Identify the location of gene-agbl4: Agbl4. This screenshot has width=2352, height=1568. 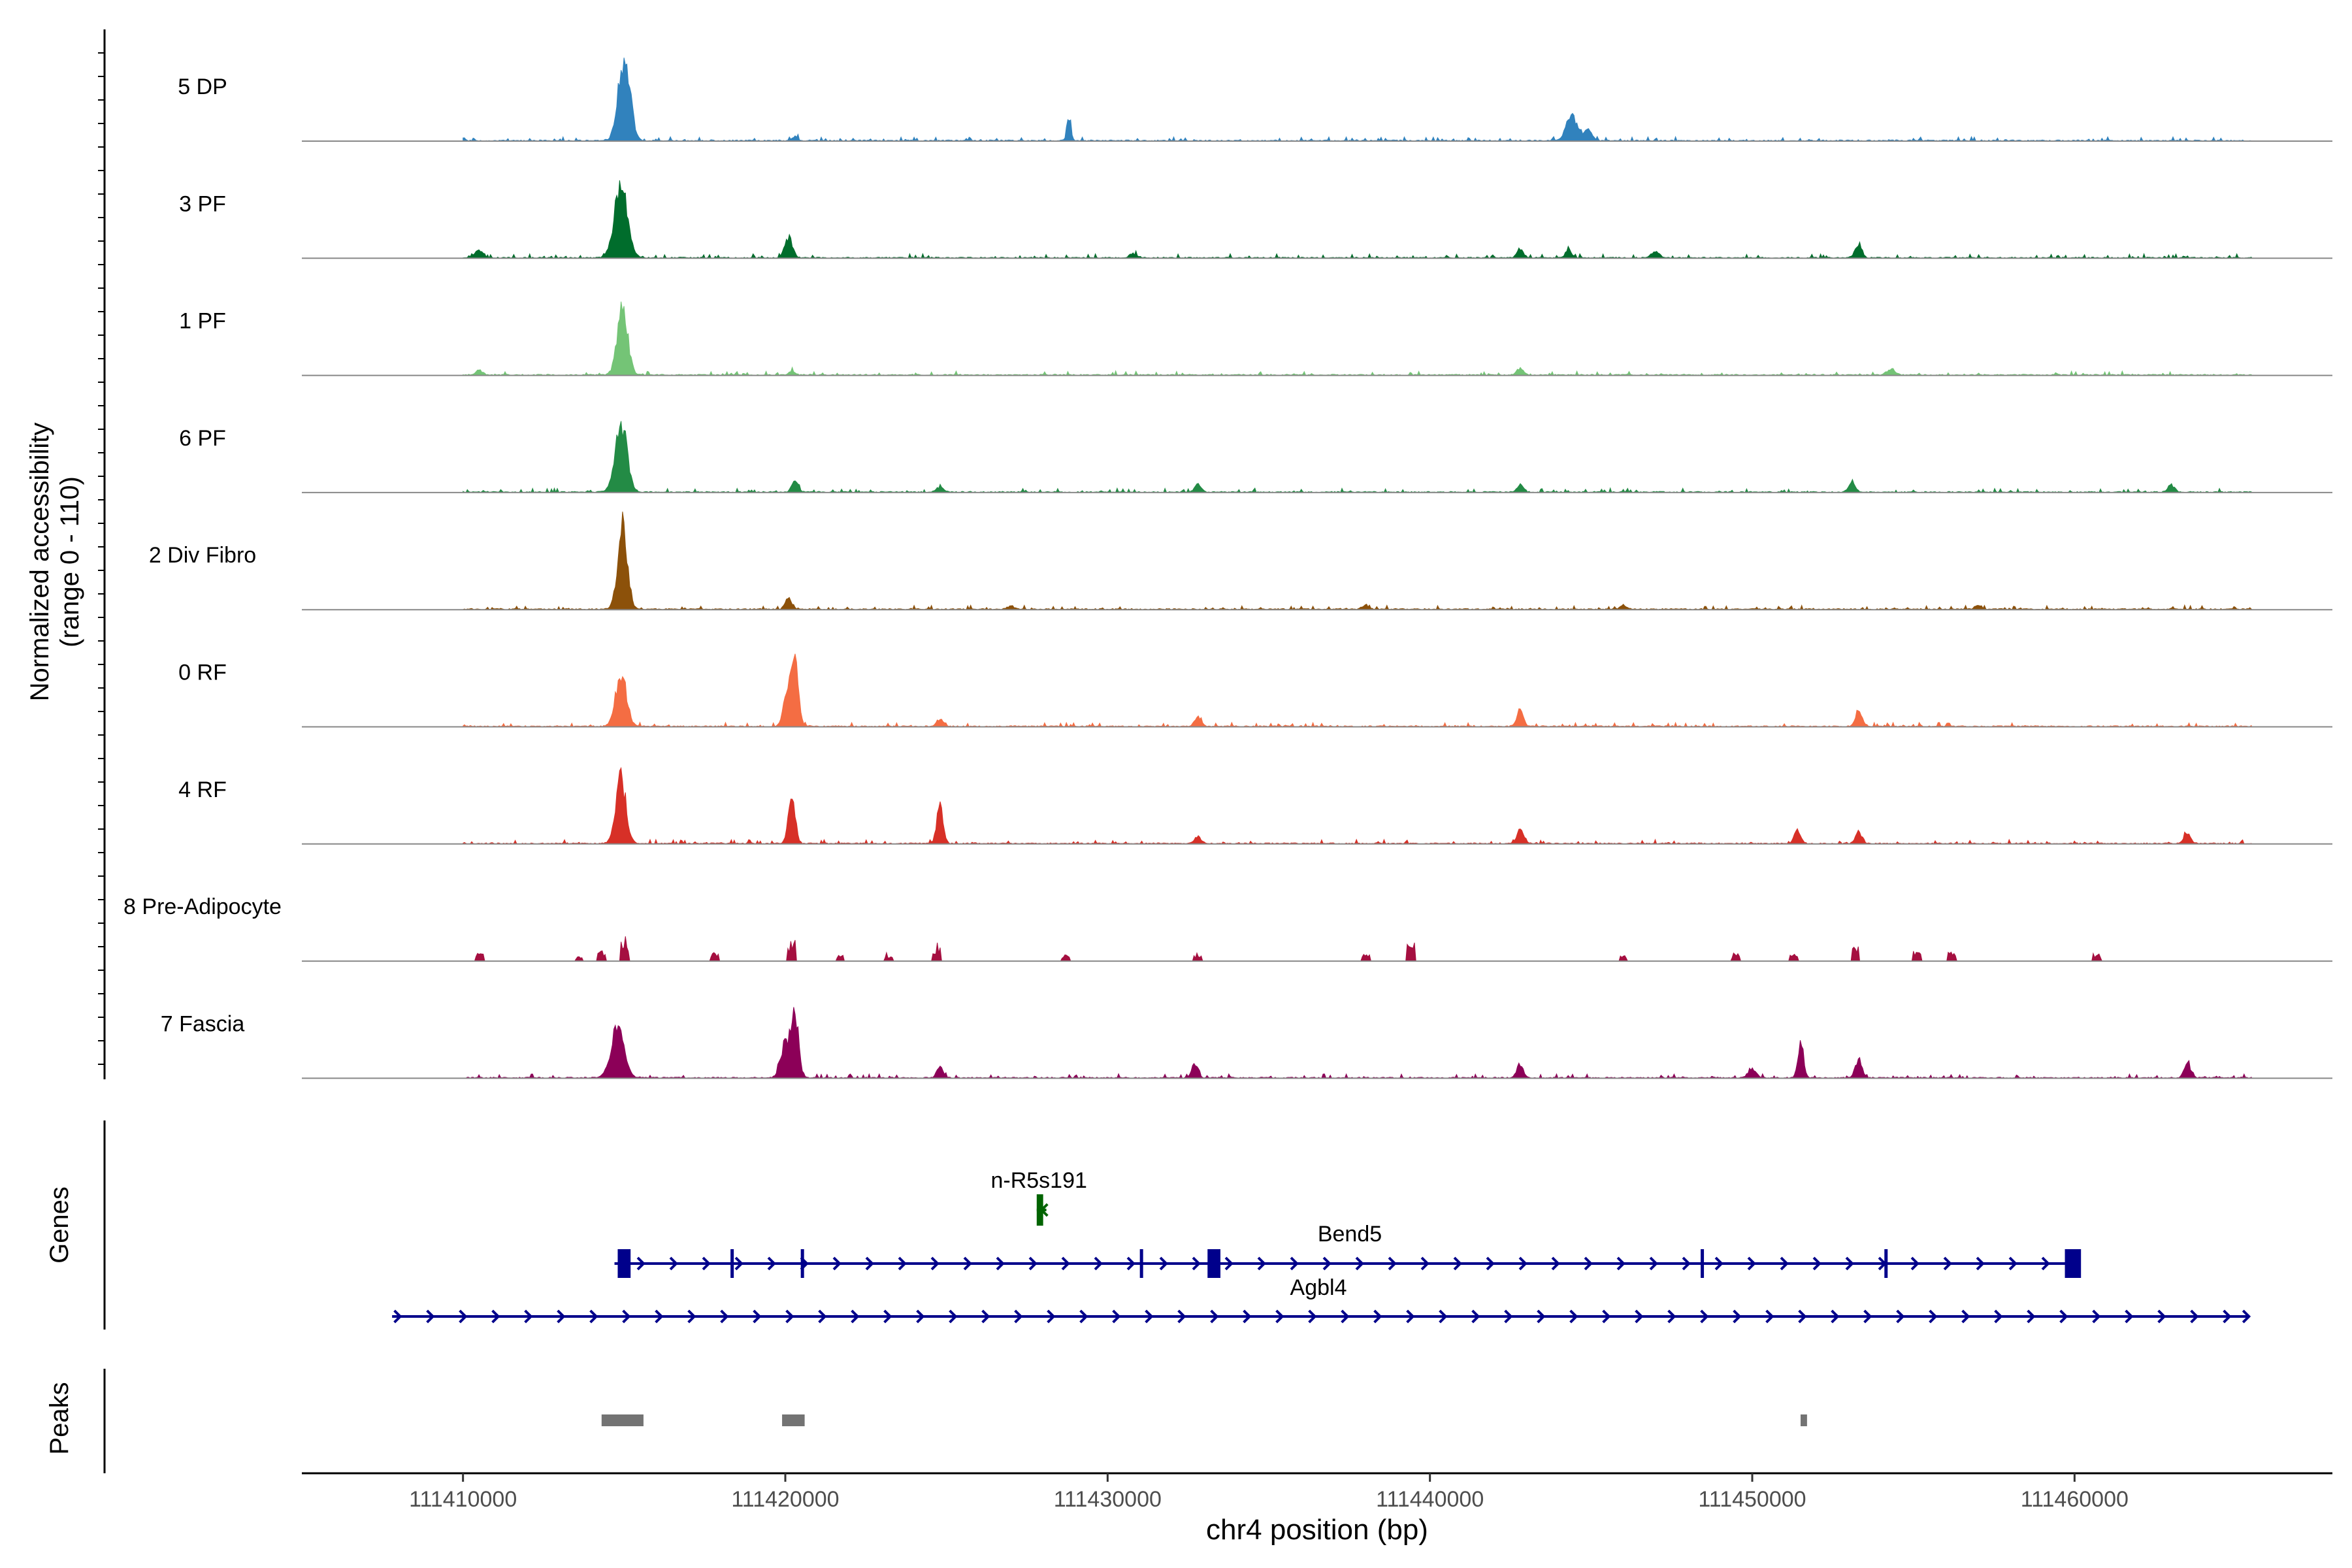
(1321, 1299).